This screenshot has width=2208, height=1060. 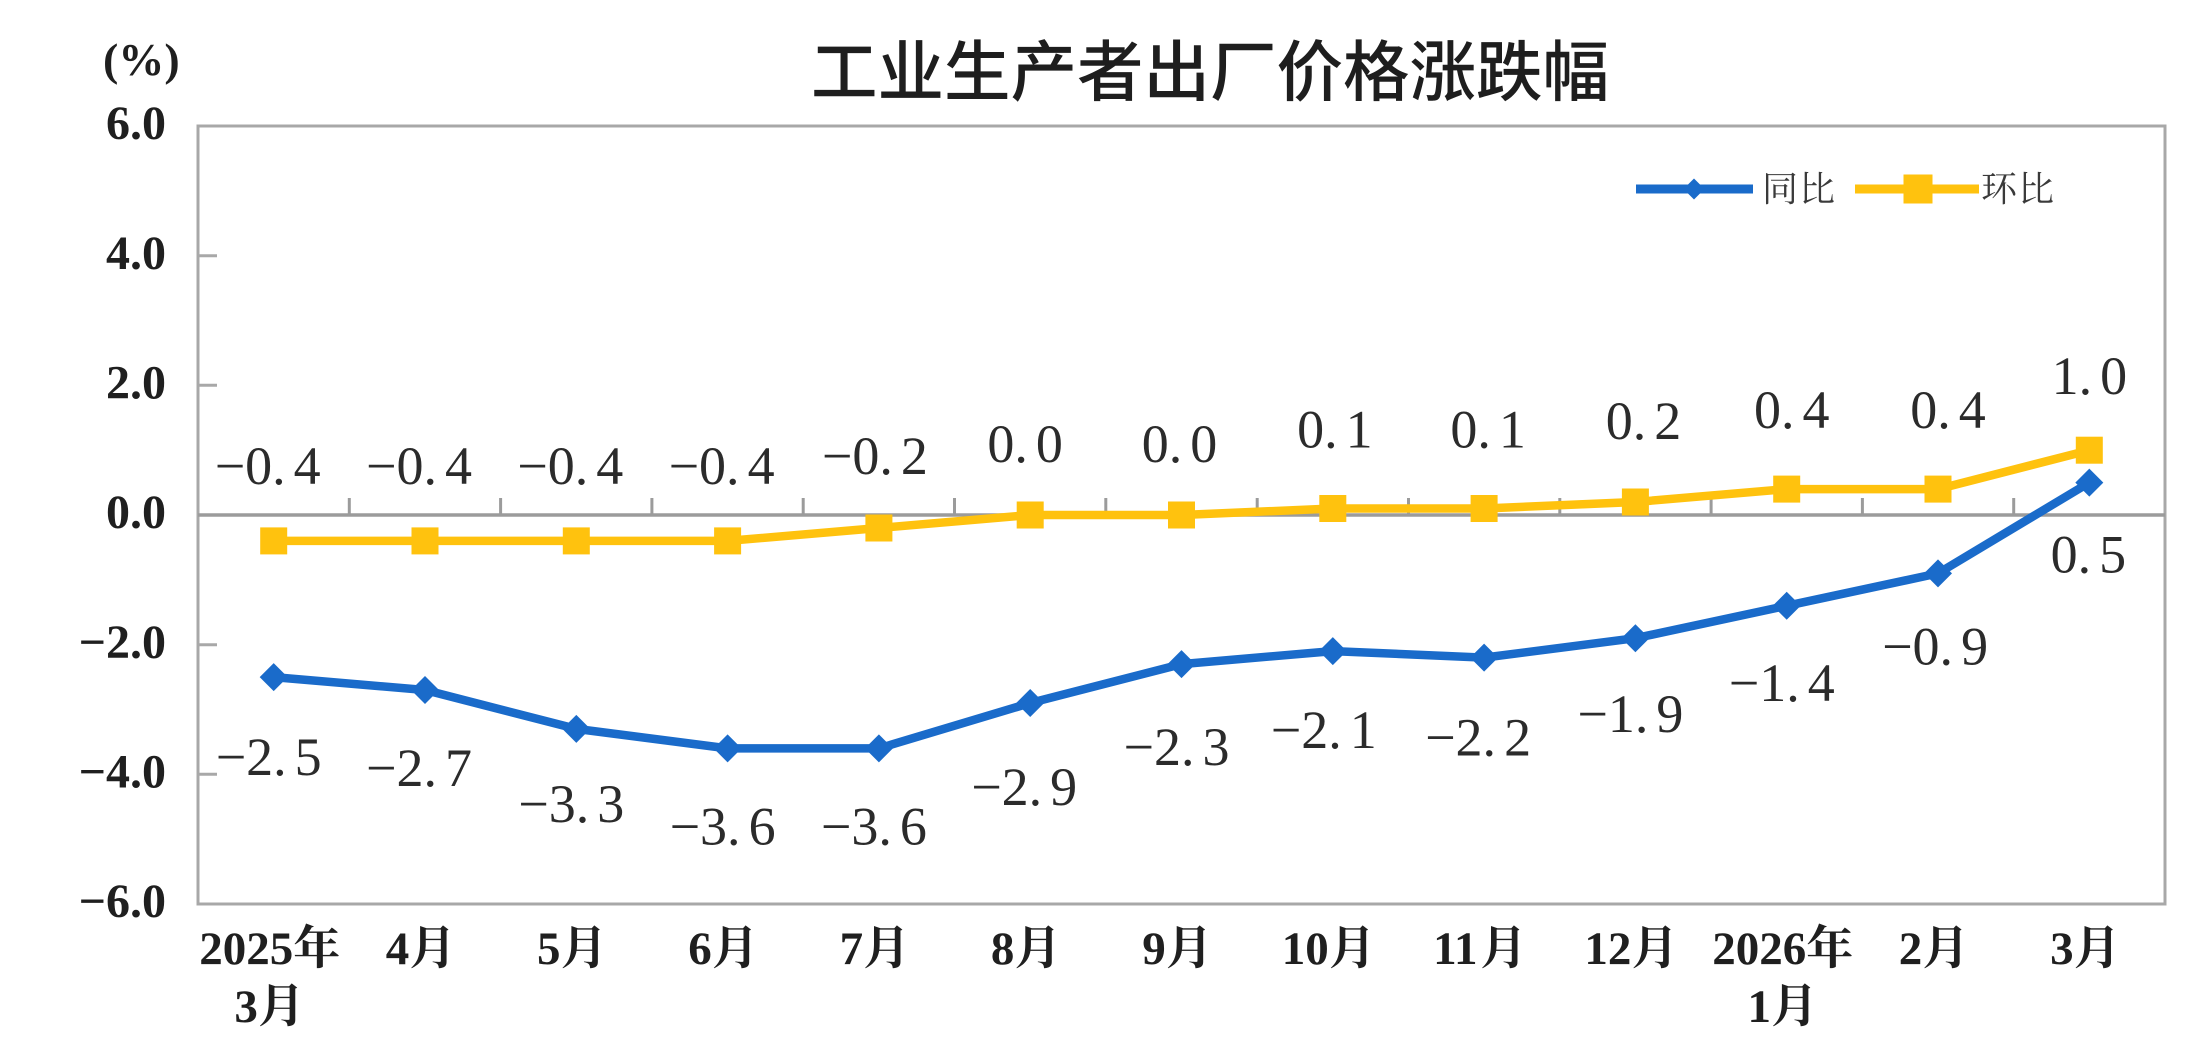 I want to click on svg-text:−2.3: −2. 3, so click(x=1177, y=747).